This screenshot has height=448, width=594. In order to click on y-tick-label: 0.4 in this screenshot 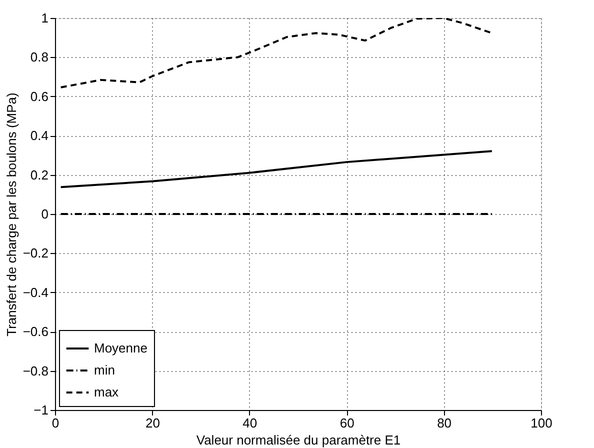, I will do `click(39, 136)`.